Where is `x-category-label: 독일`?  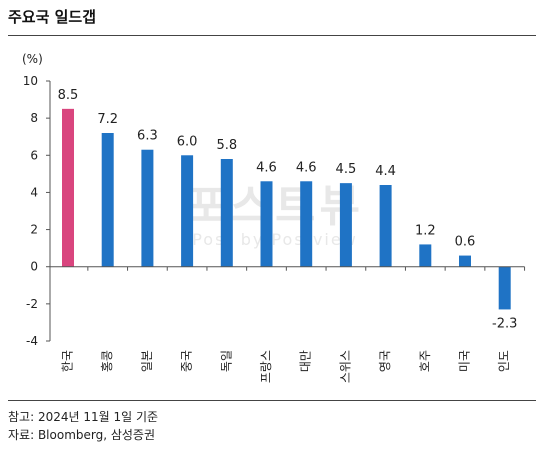
x-category-label: 독일 is located at coordinates (226, 361).